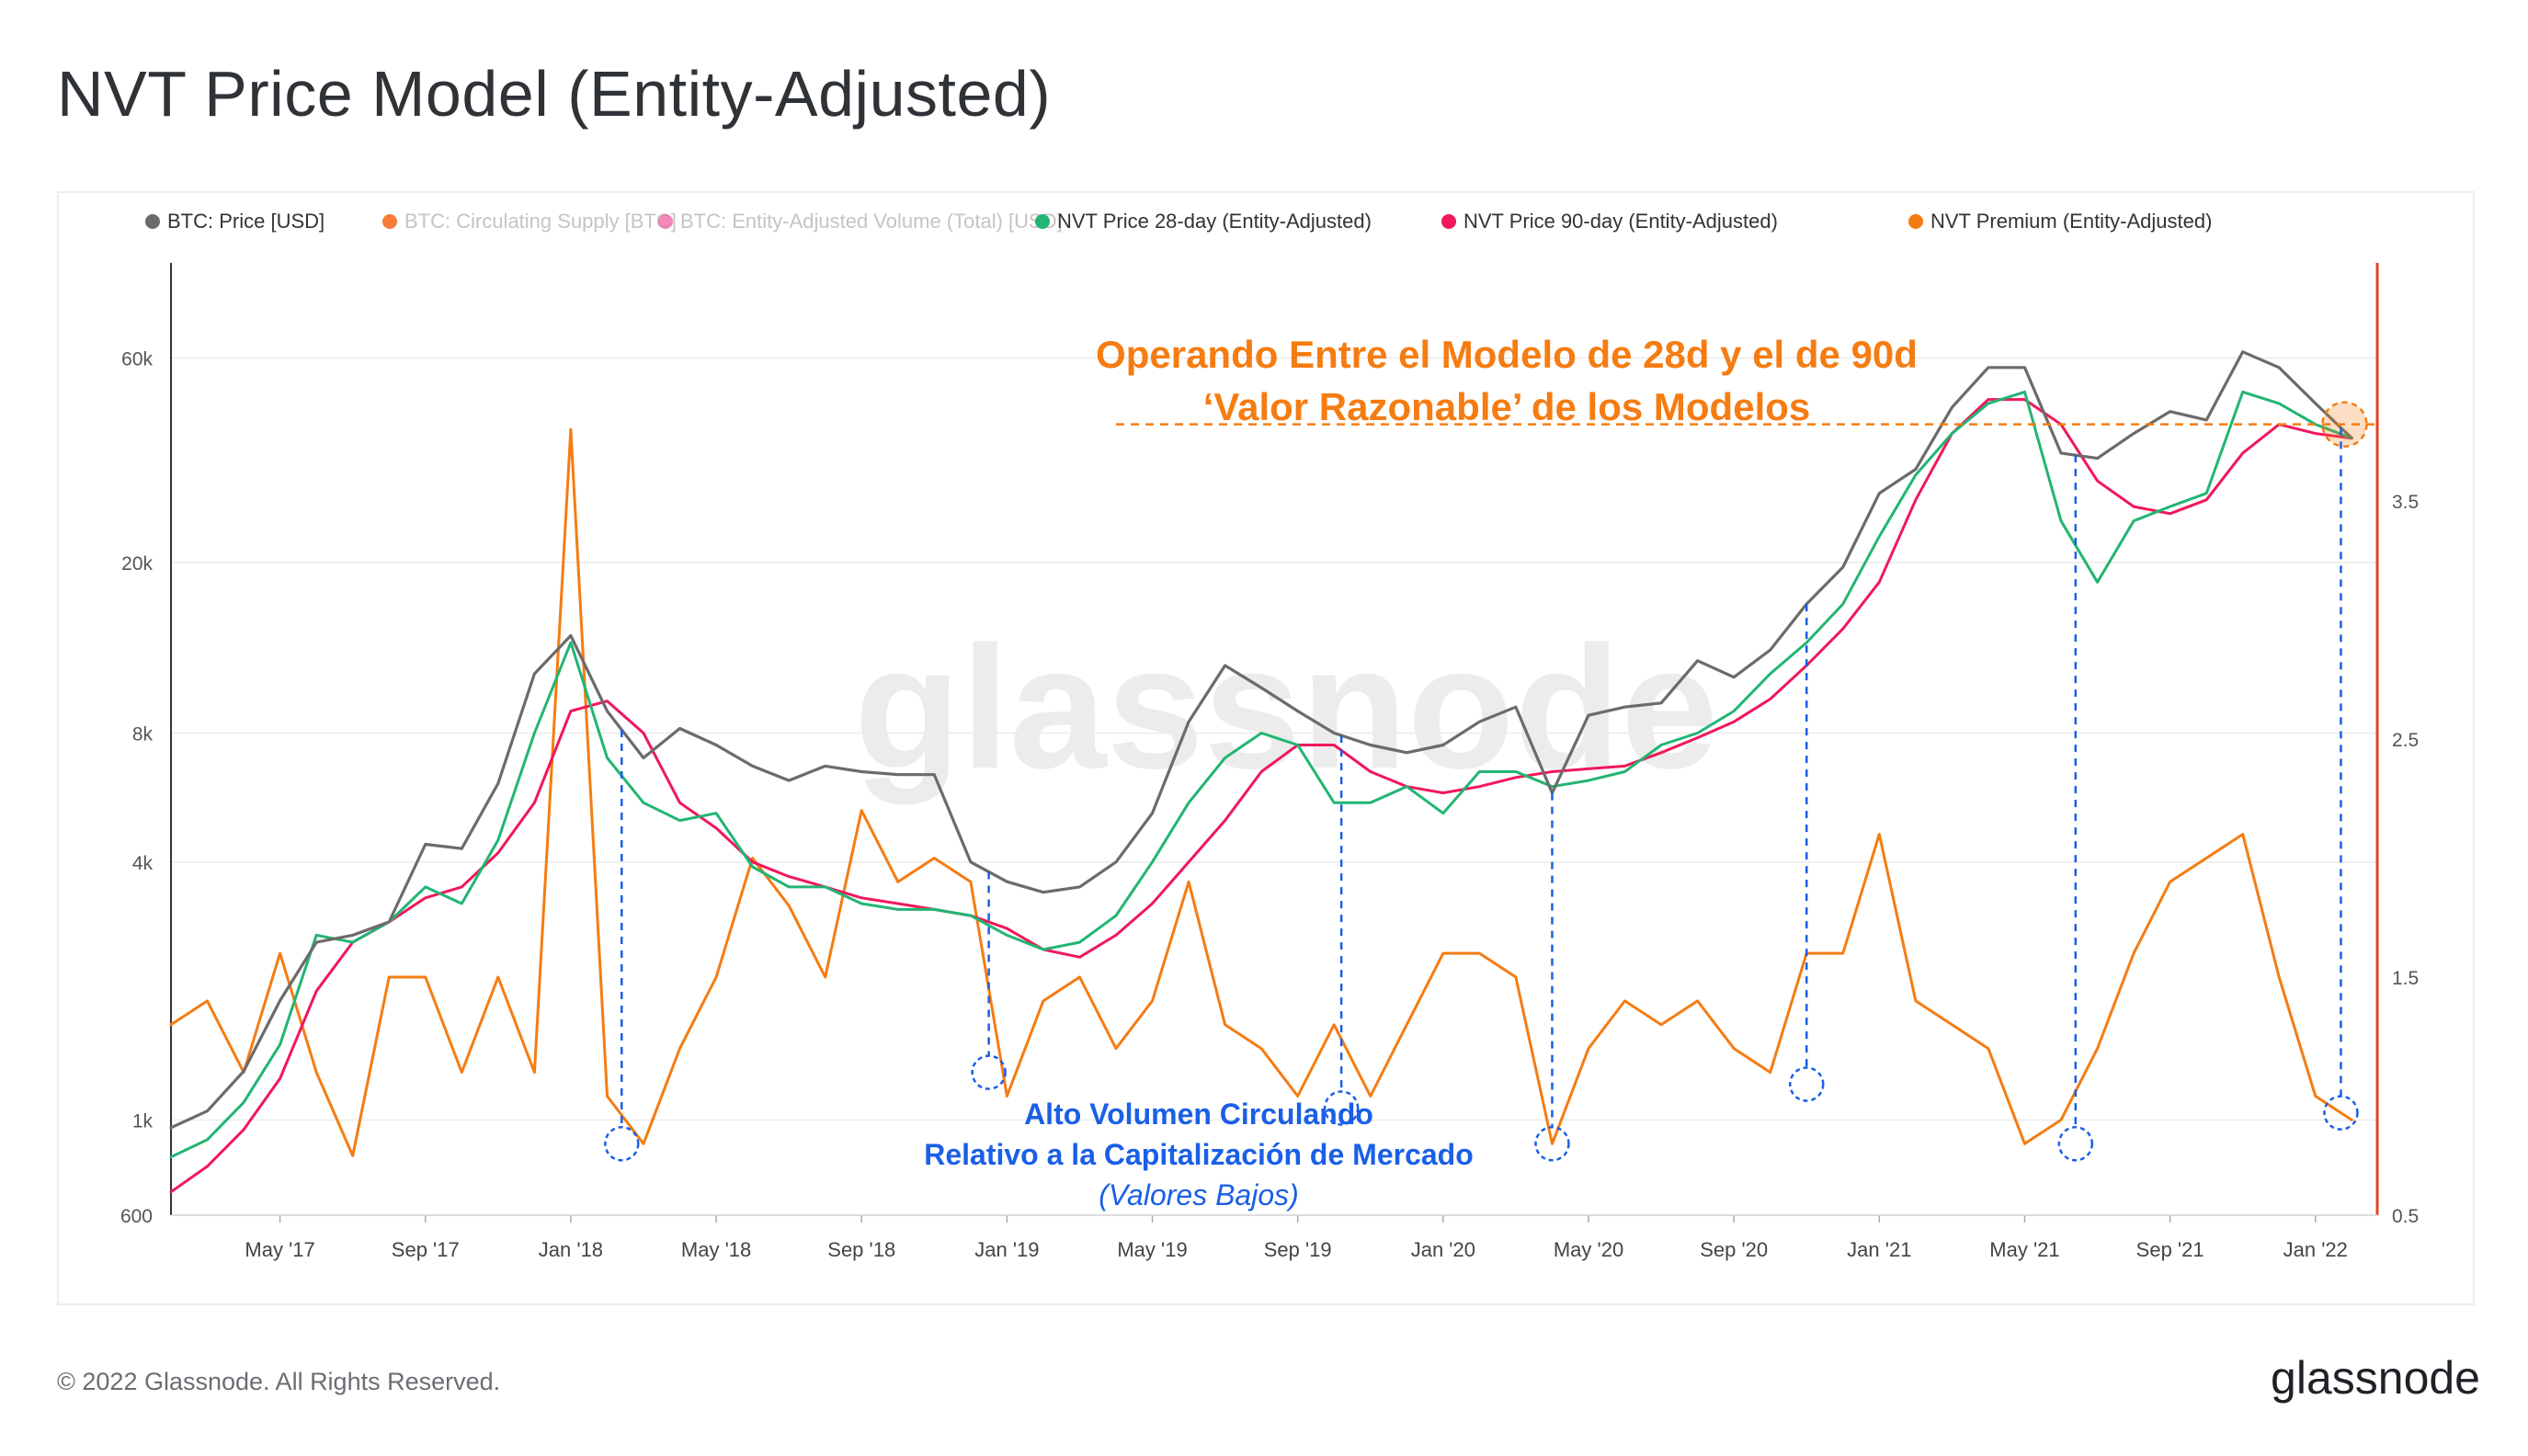 The height and width of the screenshot is (1456, 2528). Describe the element at coordinates (246, 221) in the screenshot. I see `legend-item-price: BTC: Price [USD]` at that location.